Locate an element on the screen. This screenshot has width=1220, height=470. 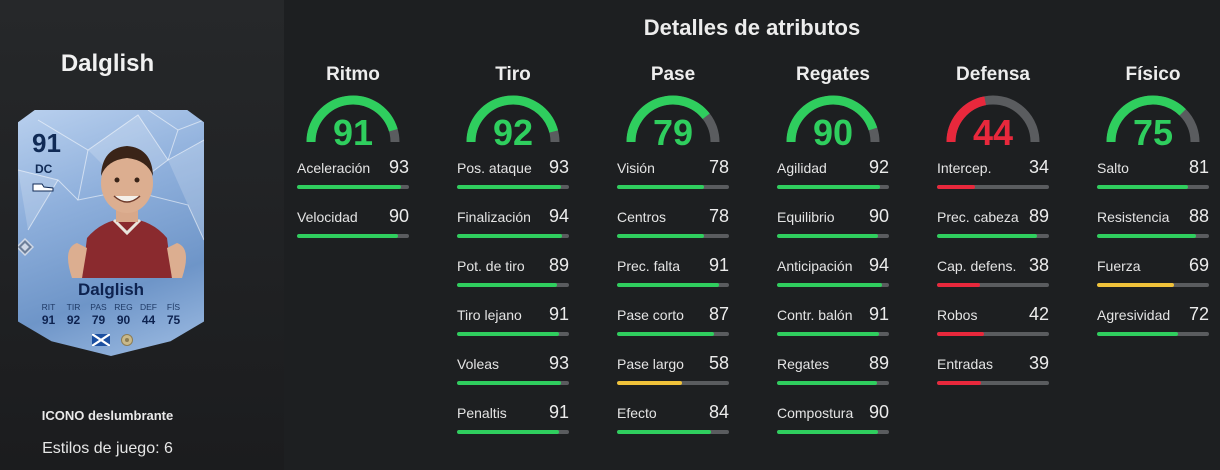
stat-name: Penaltis is located at coordinates (482, 413).